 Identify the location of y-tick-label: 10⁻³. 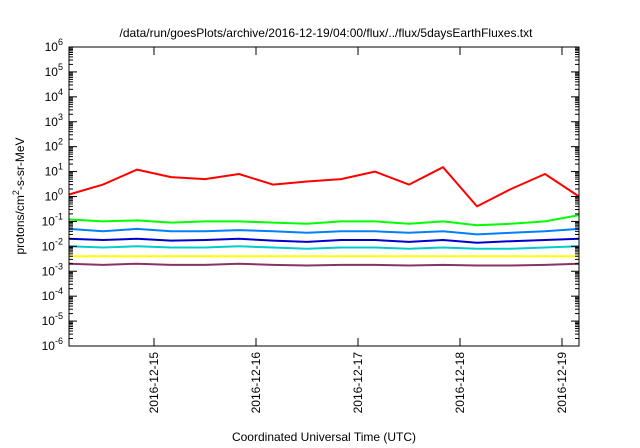
(52, 269).